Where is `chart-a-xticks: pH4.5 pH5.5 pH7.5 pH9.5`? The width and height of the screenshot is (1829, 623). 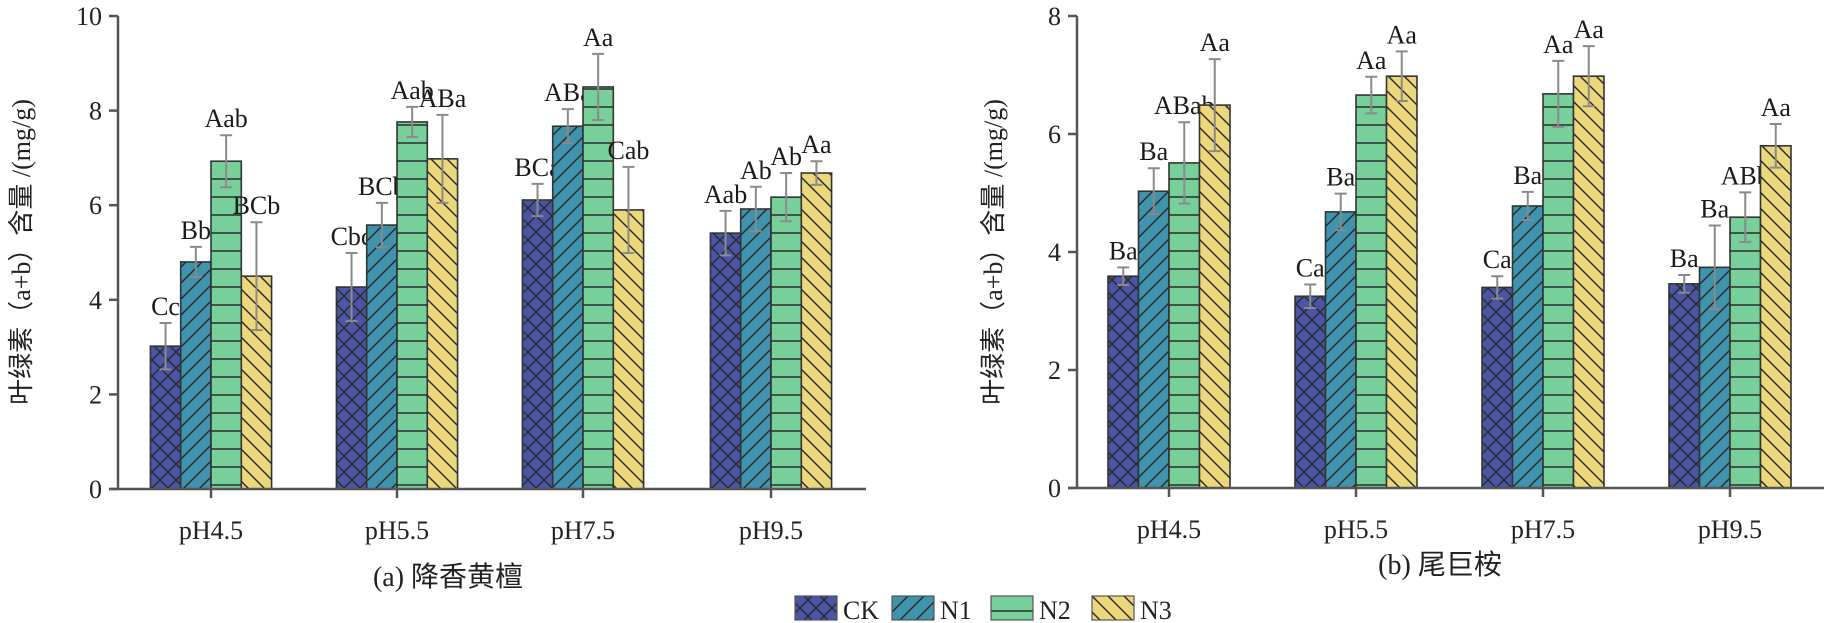
chart-a-xticks: pH4.5 pH5.5 pH7.5 pH9.5 is located at coordinates (491, 517).